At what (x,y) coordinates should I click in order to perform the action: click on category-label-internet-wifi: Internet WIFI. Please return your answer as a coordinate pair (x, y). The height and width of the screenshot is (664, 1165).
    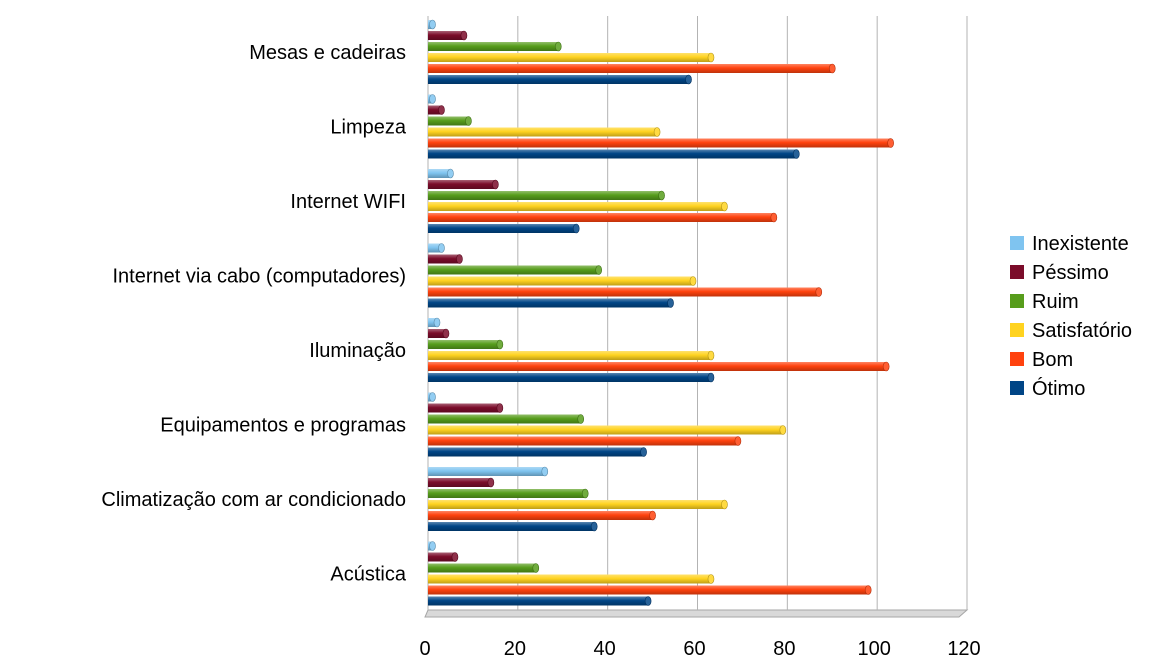
    Looking at the image, I should click on (348, 202).